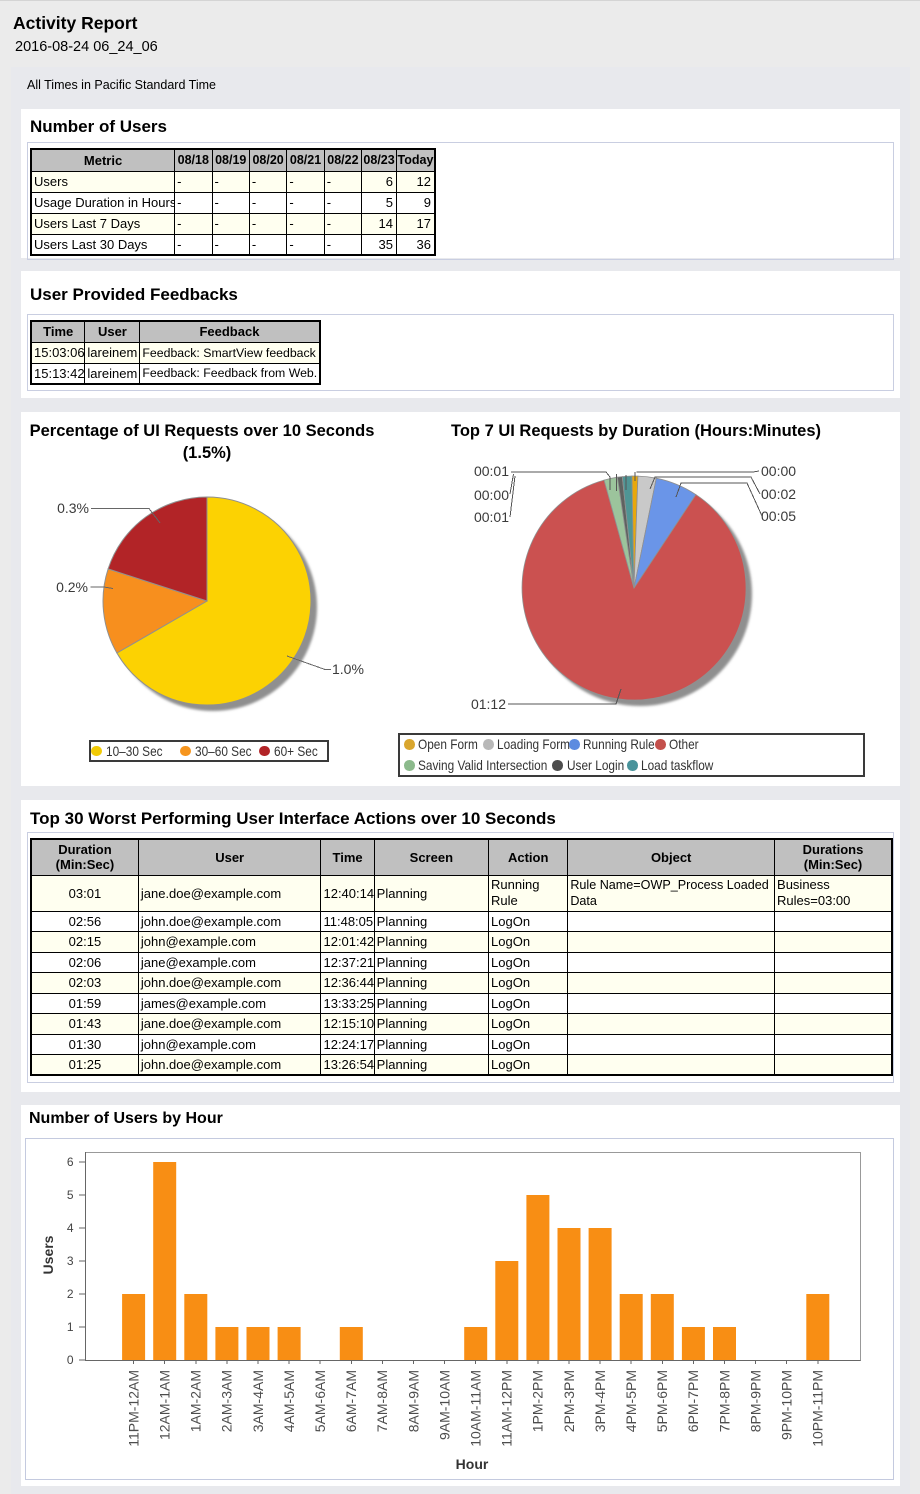 This screenshot has width=920, height=1494. What do you see at coordinates (133, 1408) in the screenshot?
I see `svg-text: 11PM-12AM` at bounding box center [133, 1408].